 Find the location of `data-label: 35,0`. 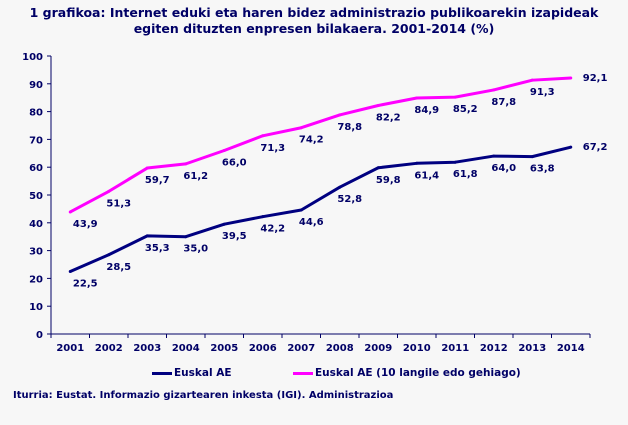

data-label: 35,0 is located at coordinates (195, 249).